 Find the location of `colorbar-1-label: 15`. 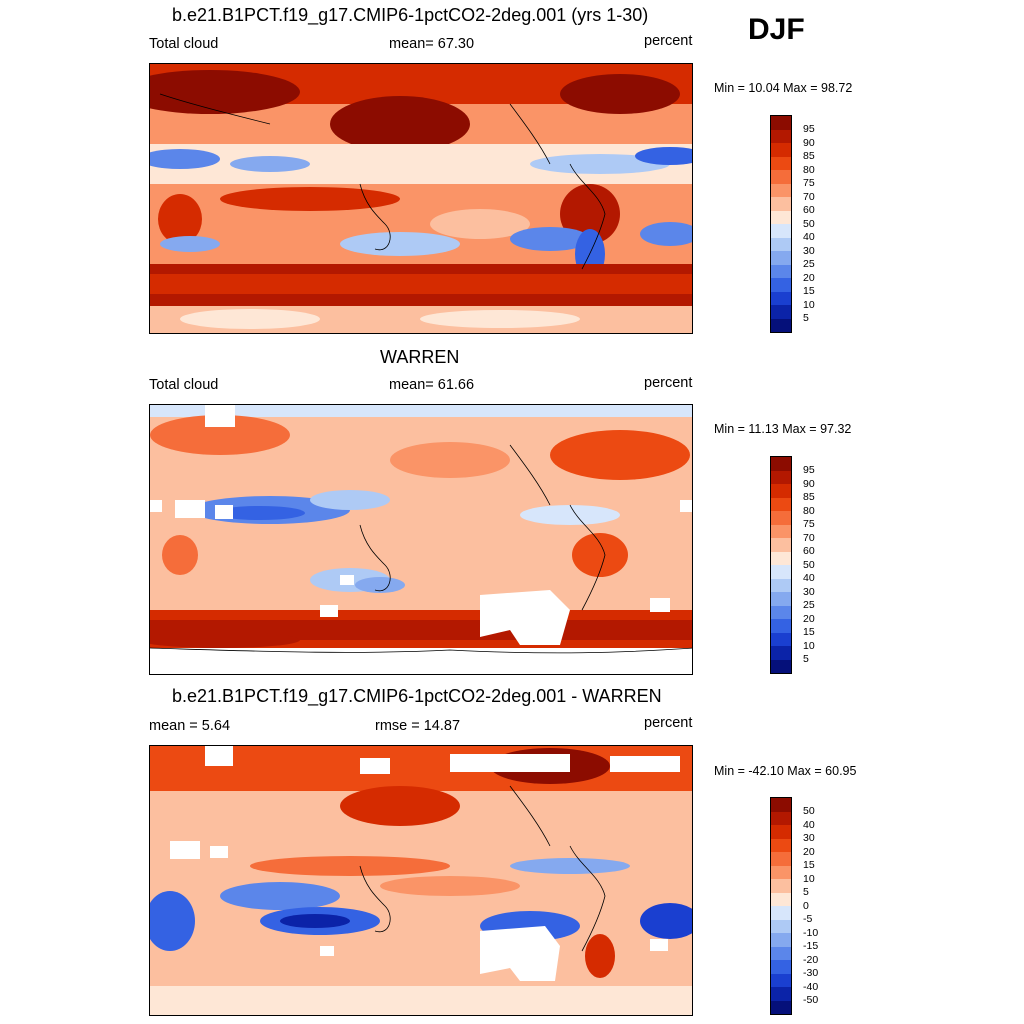

colorbar-1-label: 15 is located at coordinates (809, 291).